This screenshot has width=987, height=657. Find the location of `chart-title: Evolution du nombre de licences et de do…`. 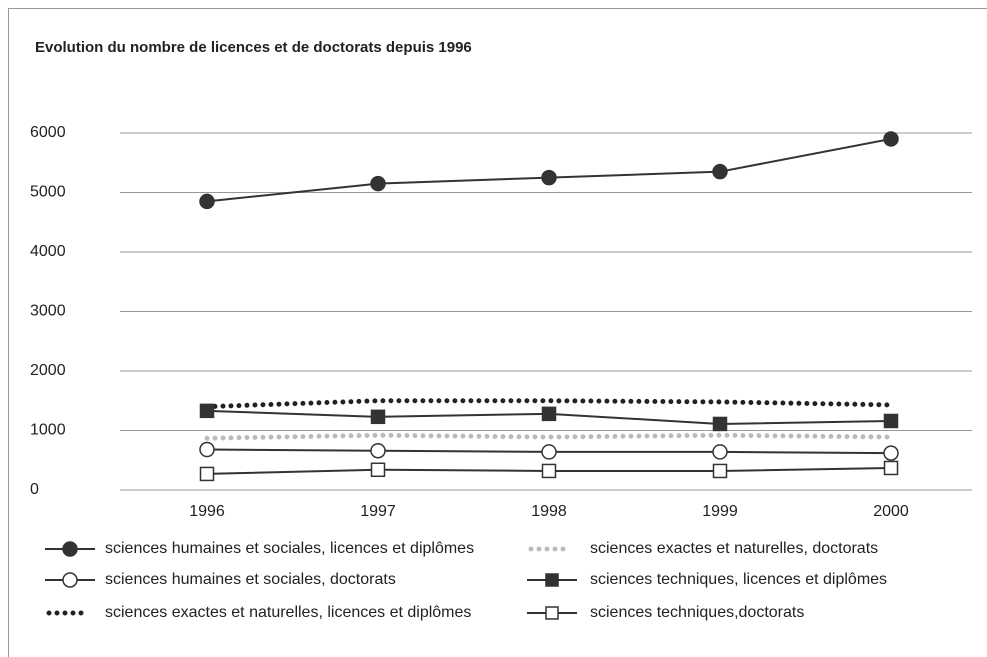

chart-title: Evolution du nombre de licences et de do… is located at coordinates (253, 47).